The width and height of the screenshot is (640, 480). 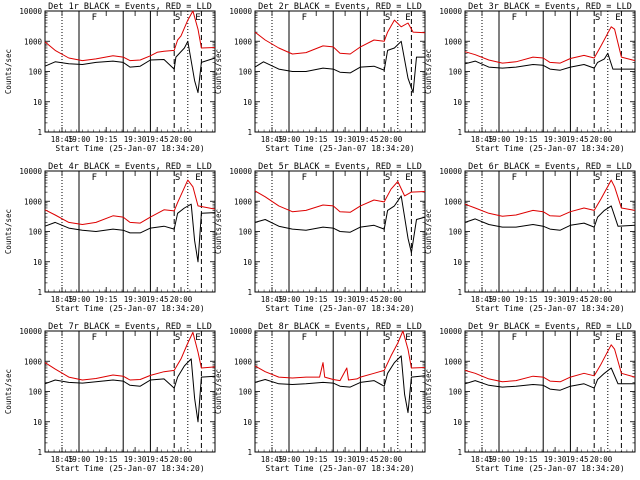 What do you see at coordinates (130, 167) in the screenshot?
I see `panel-title: Det 4r BLACK = Events, RED = LLD` at bounding box center [130, 167].